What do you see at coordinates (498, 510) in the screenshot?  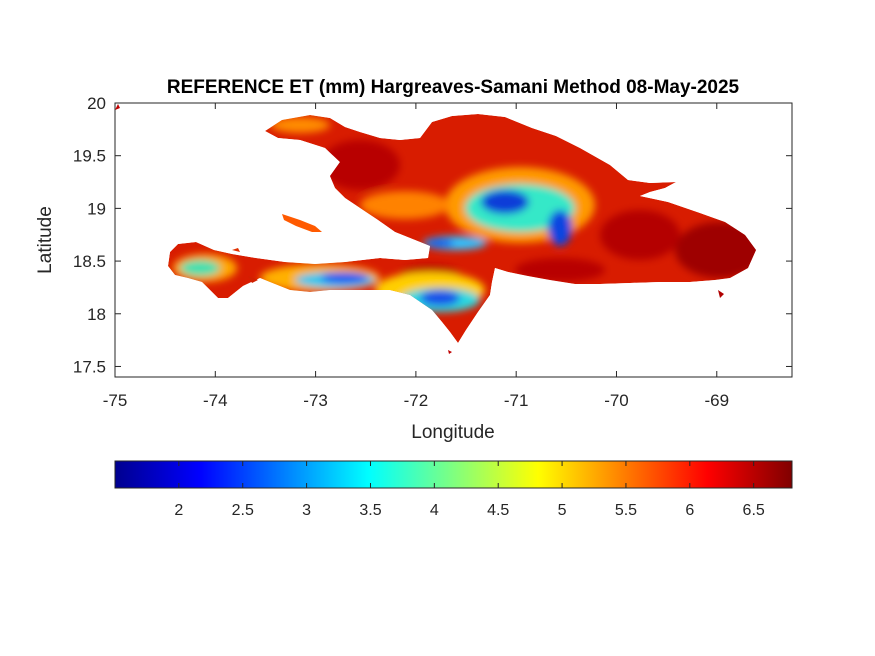 I see `colorbar-tick-label: 4.5` at bounding box center [498, 510].